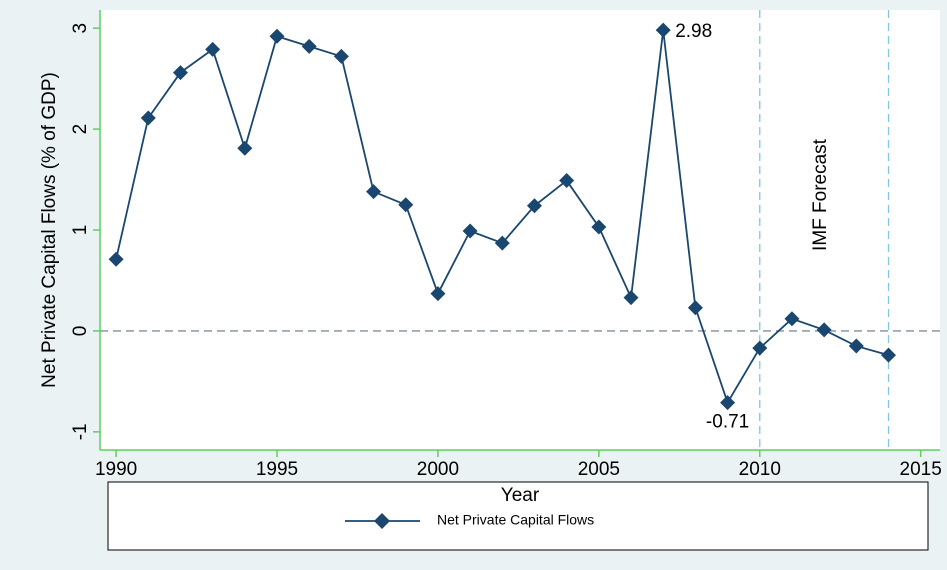 The width and height of the screenshot is (947, 570). Describe the element at coordinates (49, 230) in the screenshot. I see `y-axis-title: Net Private Capital Flows (% of GDP)` at that location.